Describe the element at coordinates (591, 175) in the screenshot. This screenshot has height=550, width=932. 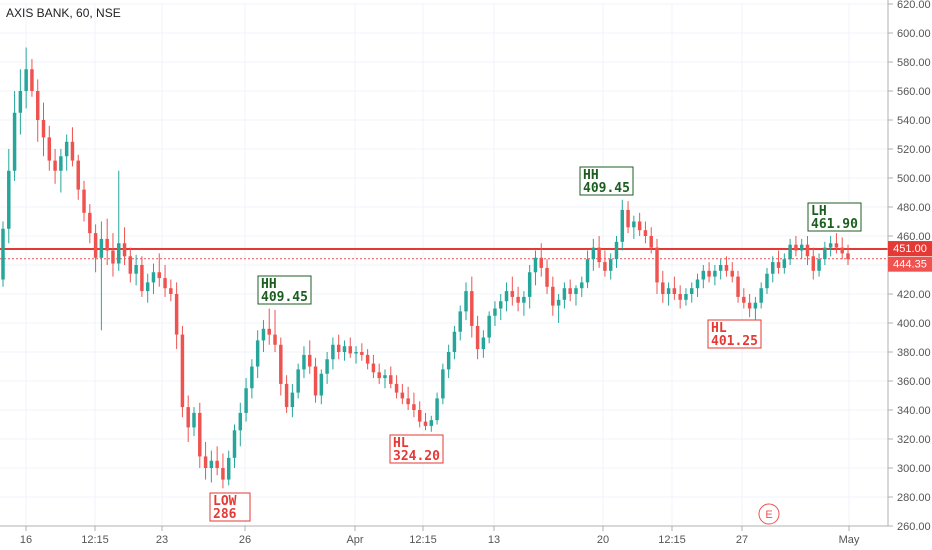
I see `annotation-text: HH` at that location.